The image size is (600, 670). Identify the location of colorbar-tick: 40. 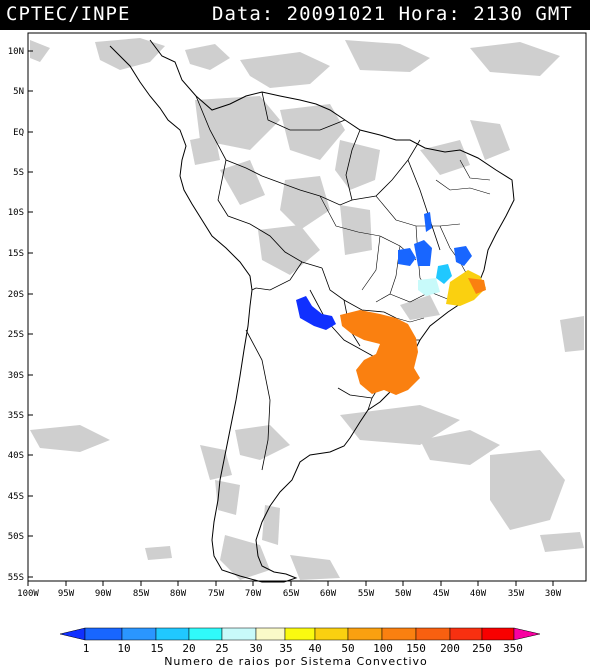
(314, 648).